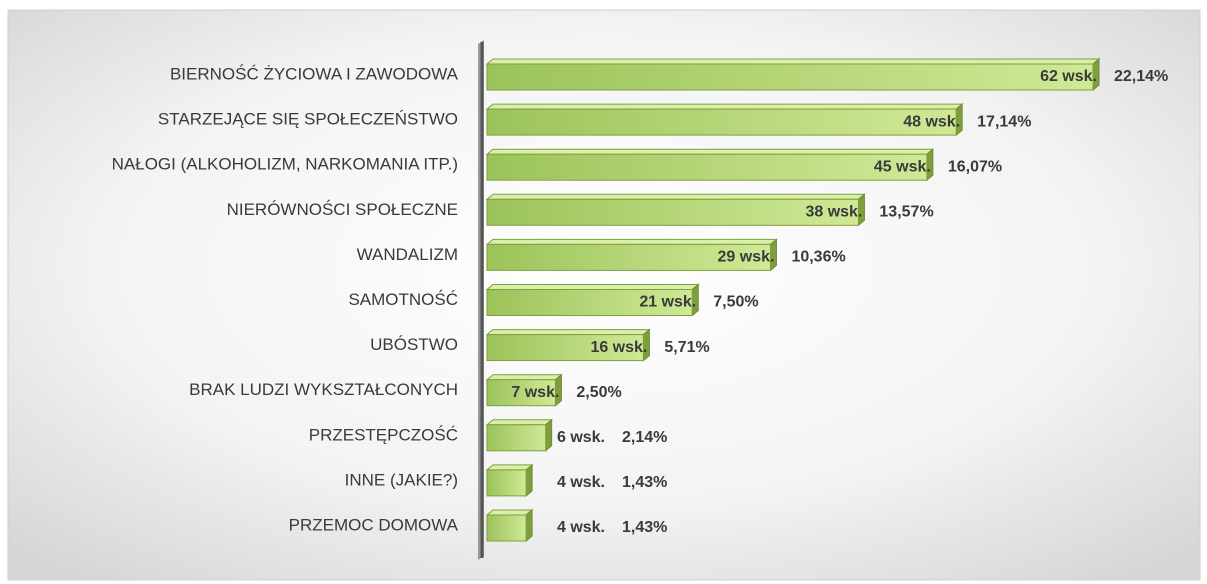 Image resolution: width=1207 pixels, height=584 pixels. What do you see at coordinates (746, 257) in the screenshot?
I see `value-label: 29 wsk.` at bounding box center [746, 257].